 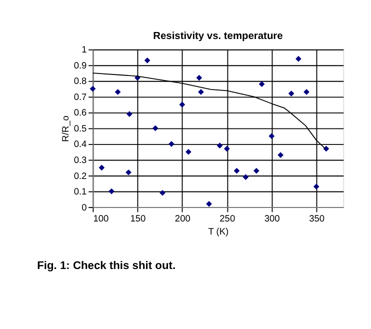 What do you see at coordinates (80, 97) in the screenshot?
I see `y-tick-label: 0.7` at bounding box center [80, 97].